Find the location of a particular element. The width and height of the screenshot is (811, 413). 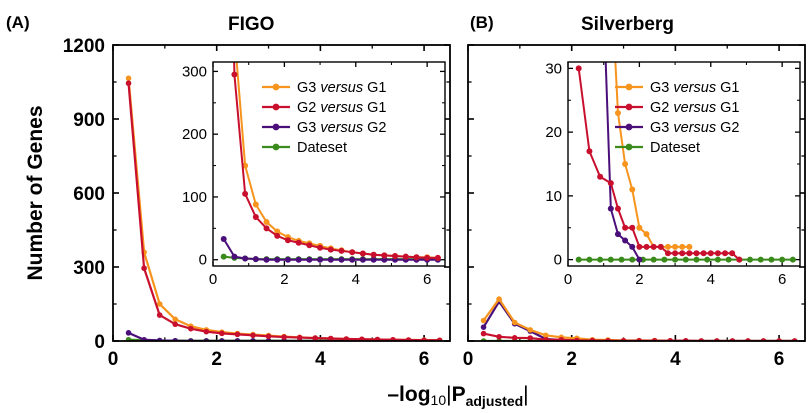

B_main-xtick-label: 2 is located at coordinates (571, 359).